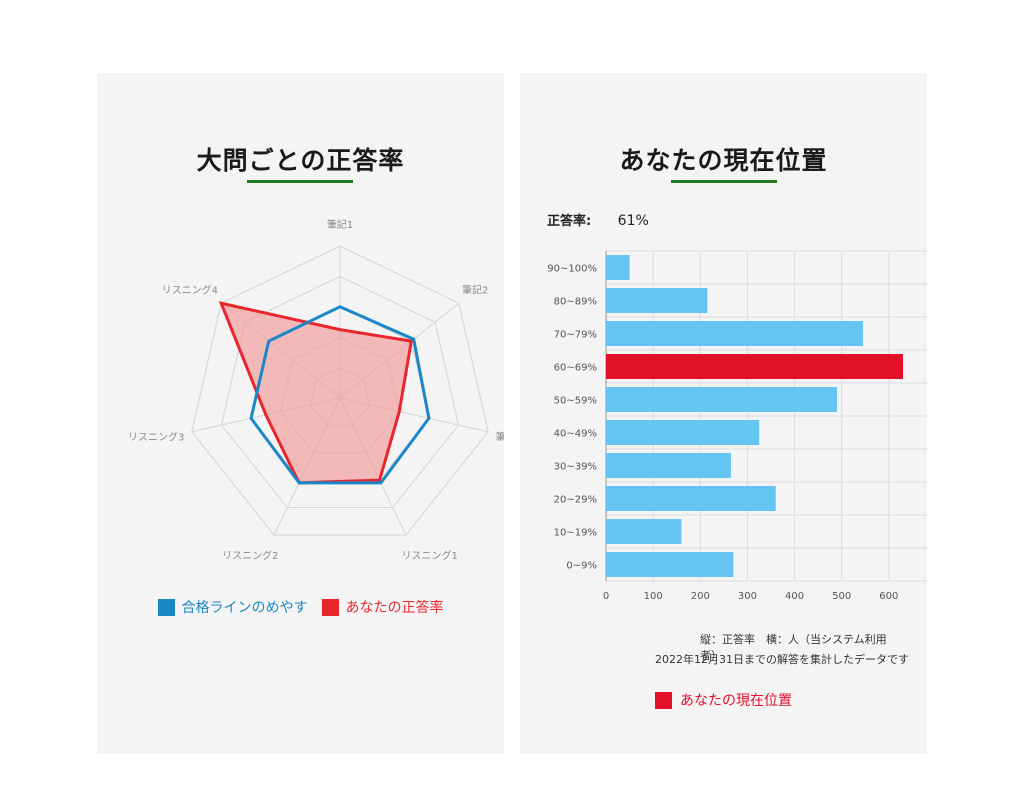 The height and width of the screenshot is (798, 1024). Describe the element at coordinates (569, 221) in the screenshot. I see `accuracy-label: 正答率:` at that location.